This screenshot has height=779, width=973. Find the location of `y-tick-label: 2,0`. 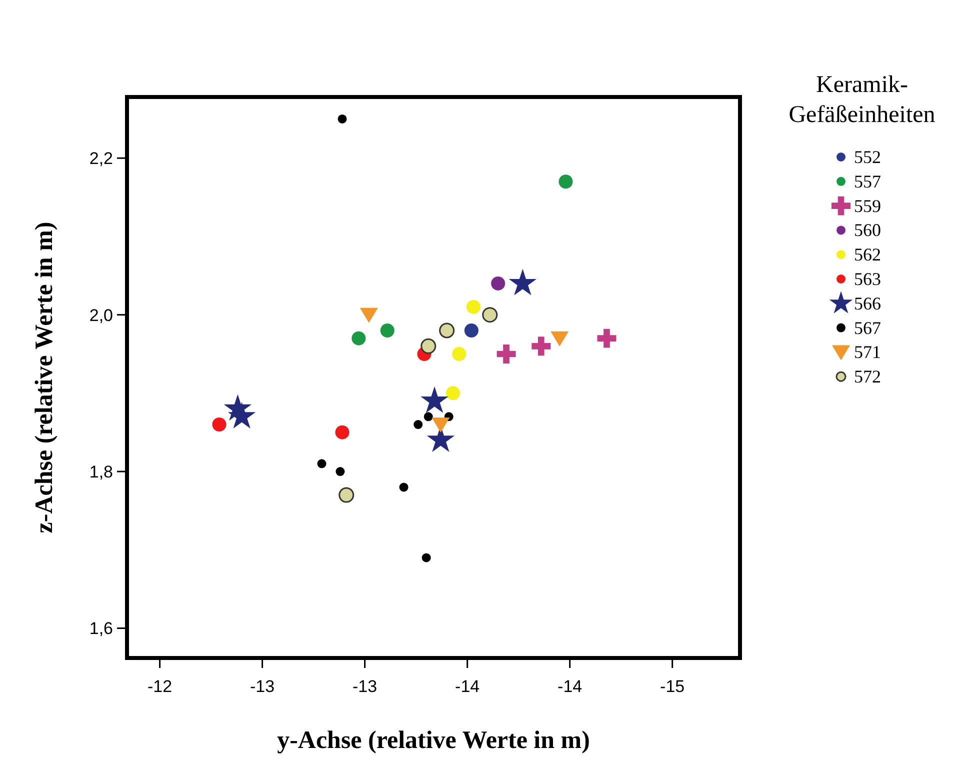

y-tick-label: 2,0 is located at coordinates (101, 315).